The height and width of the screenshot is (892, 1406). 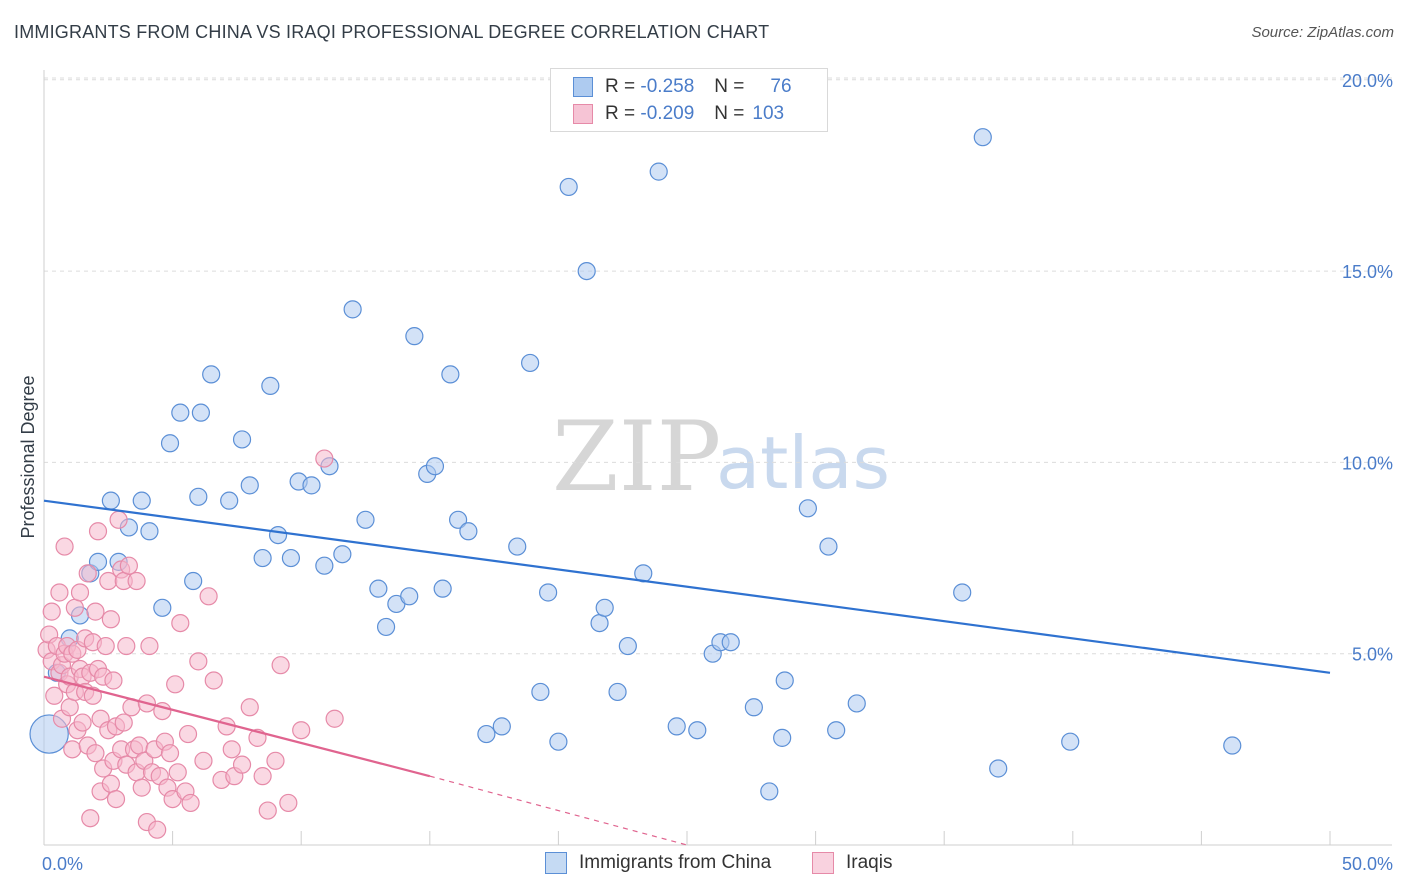 I want to click on legend-row-iraq: R = -0.209 N = 103, so click(x=678, y=114).